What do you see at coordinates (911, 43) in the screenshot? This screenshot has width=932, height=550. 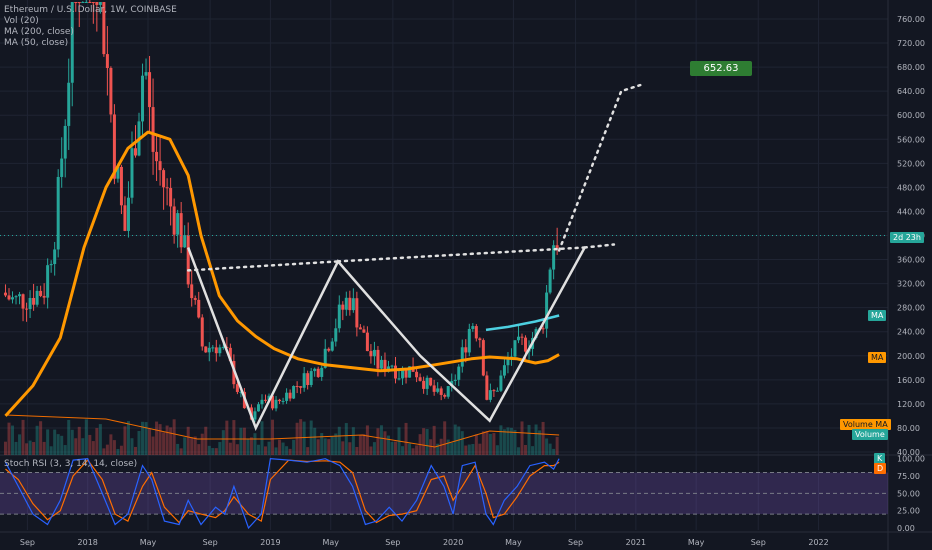 I see `price-tick-label: 720.00` at bounding box center [911, 43].